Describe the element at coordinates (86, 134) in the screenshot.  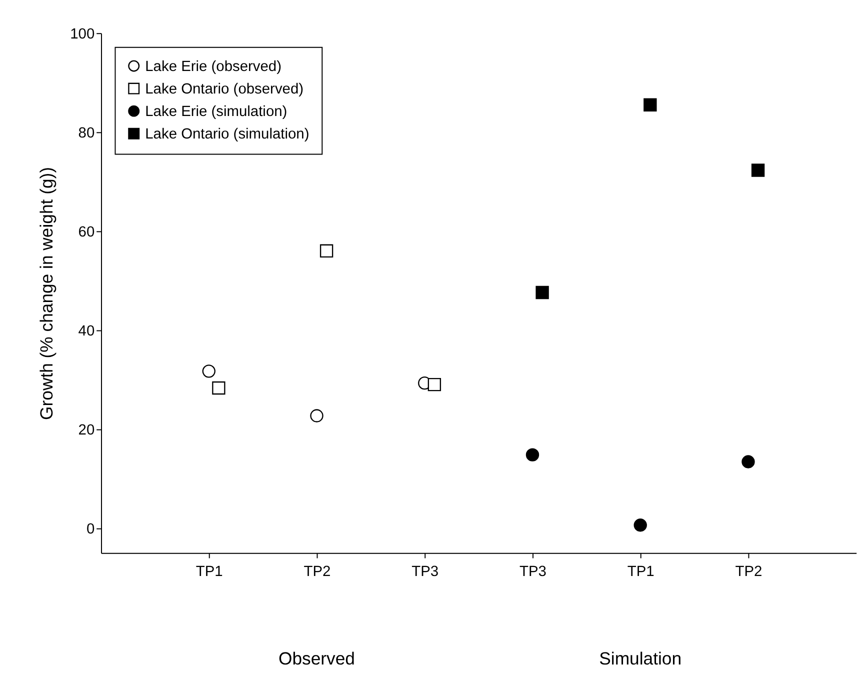
I see `y-tick-label: 80` at that location.